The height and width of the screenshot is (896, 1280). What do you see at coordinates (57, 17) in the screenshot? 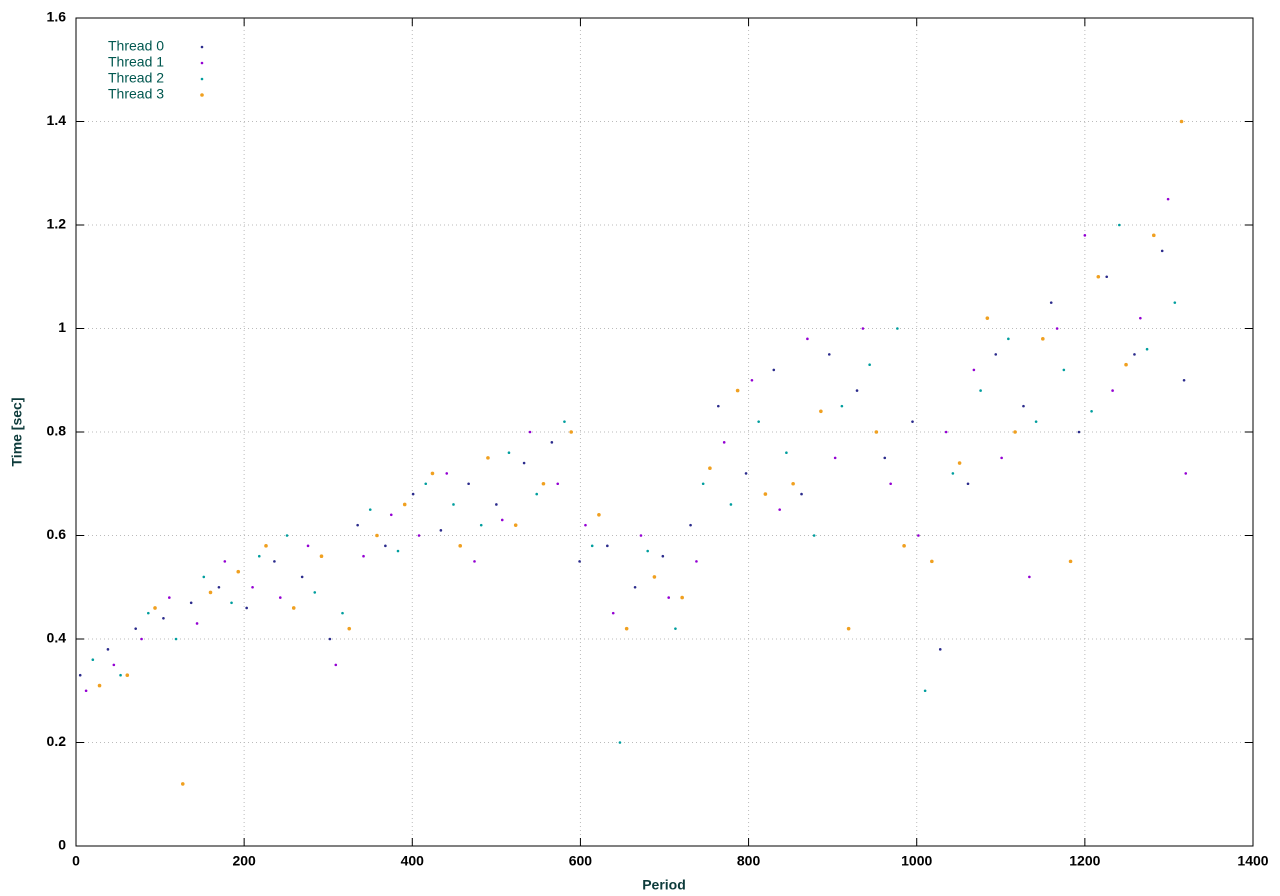
I see `y-tick-label: 1.6` at bounding box center [57, 17].